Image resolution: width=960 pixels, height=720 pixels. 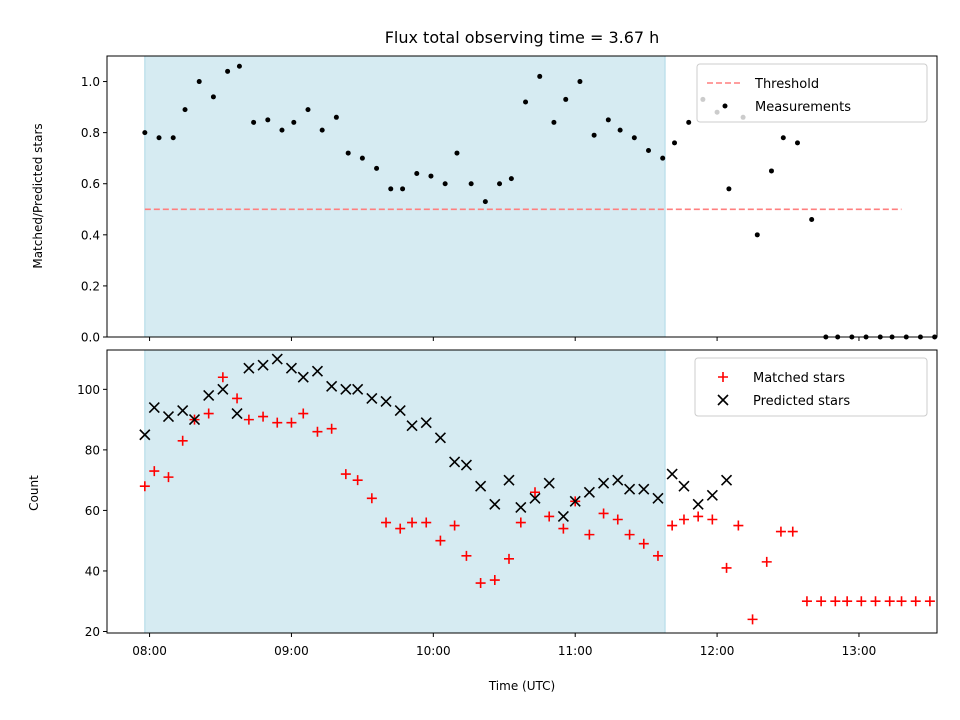 What do you see at coordinates (92, 571) in the screenshot?
I see `bottom-ytick-label: 40` at bounding box center [92, 571].